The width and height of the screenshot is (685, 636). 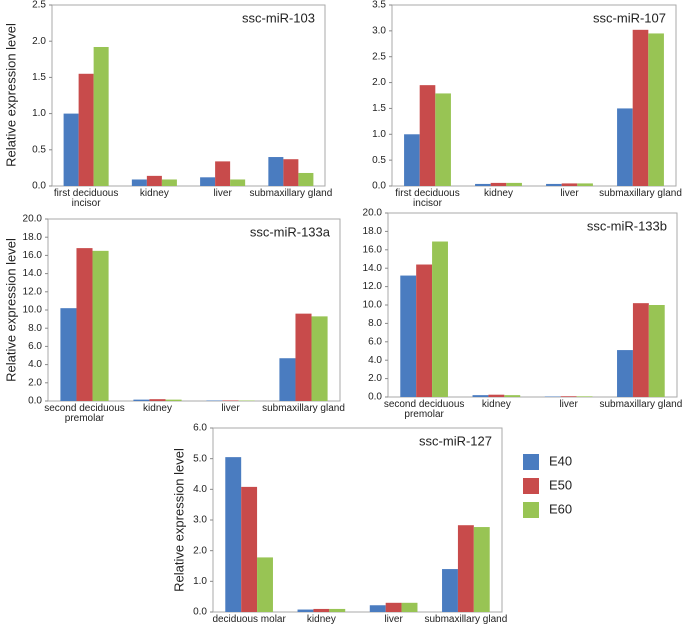 What do you see at coordinates (375, 341) in the screenshot?
I see `y-tick-label: 6.0` at bounding box center [375, 341].